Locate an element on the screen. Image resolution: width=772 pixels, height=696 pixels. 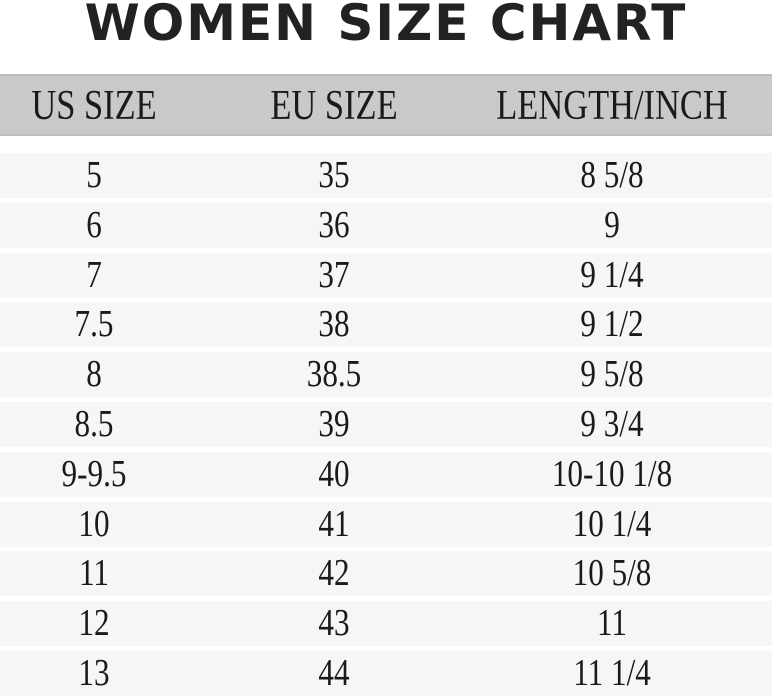
table-cell: 9 is located at coordinates (612, 224).